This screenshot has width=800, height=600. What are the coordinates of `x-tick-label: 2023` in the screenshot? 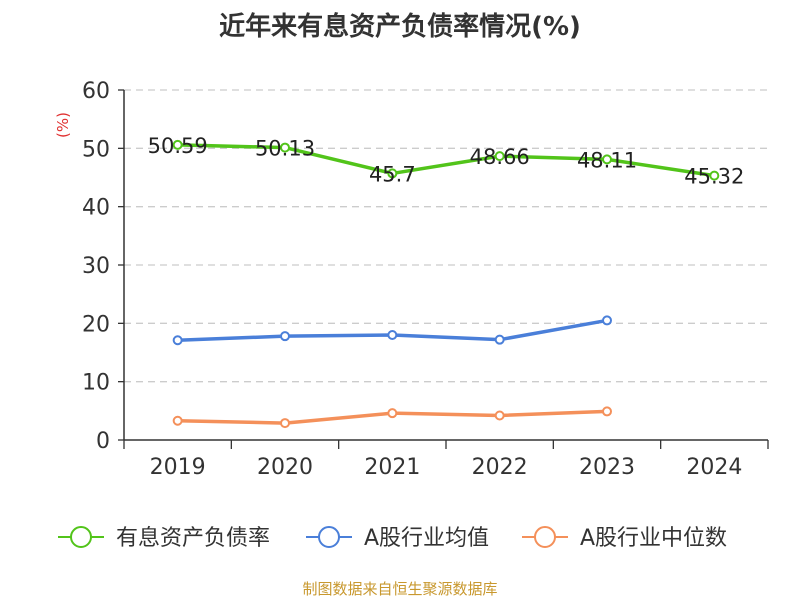 It's located at (607, 467).